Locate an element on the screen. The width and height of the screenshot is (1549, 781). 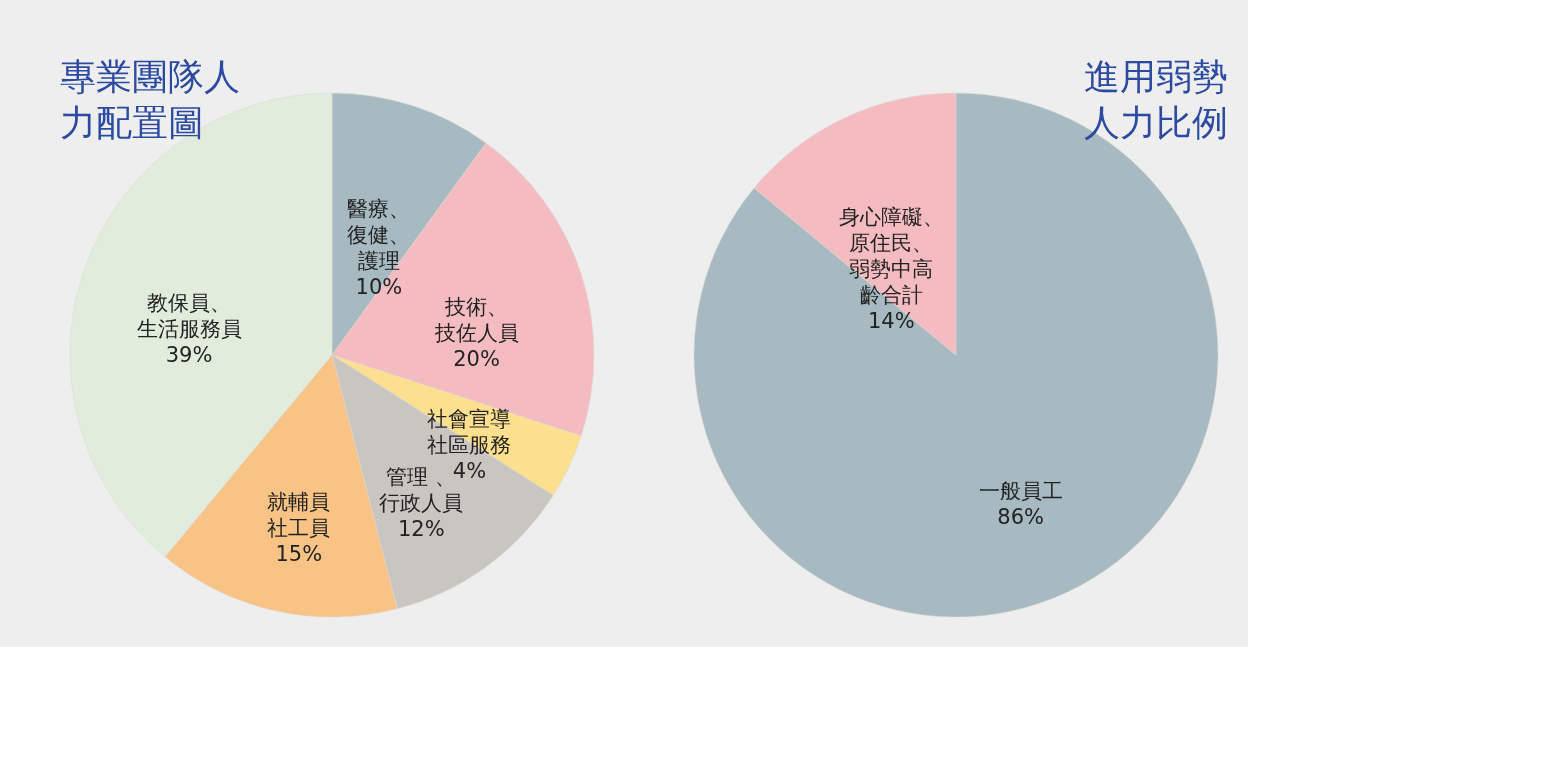
data-label: 4% is located at coordinates (469, 470).